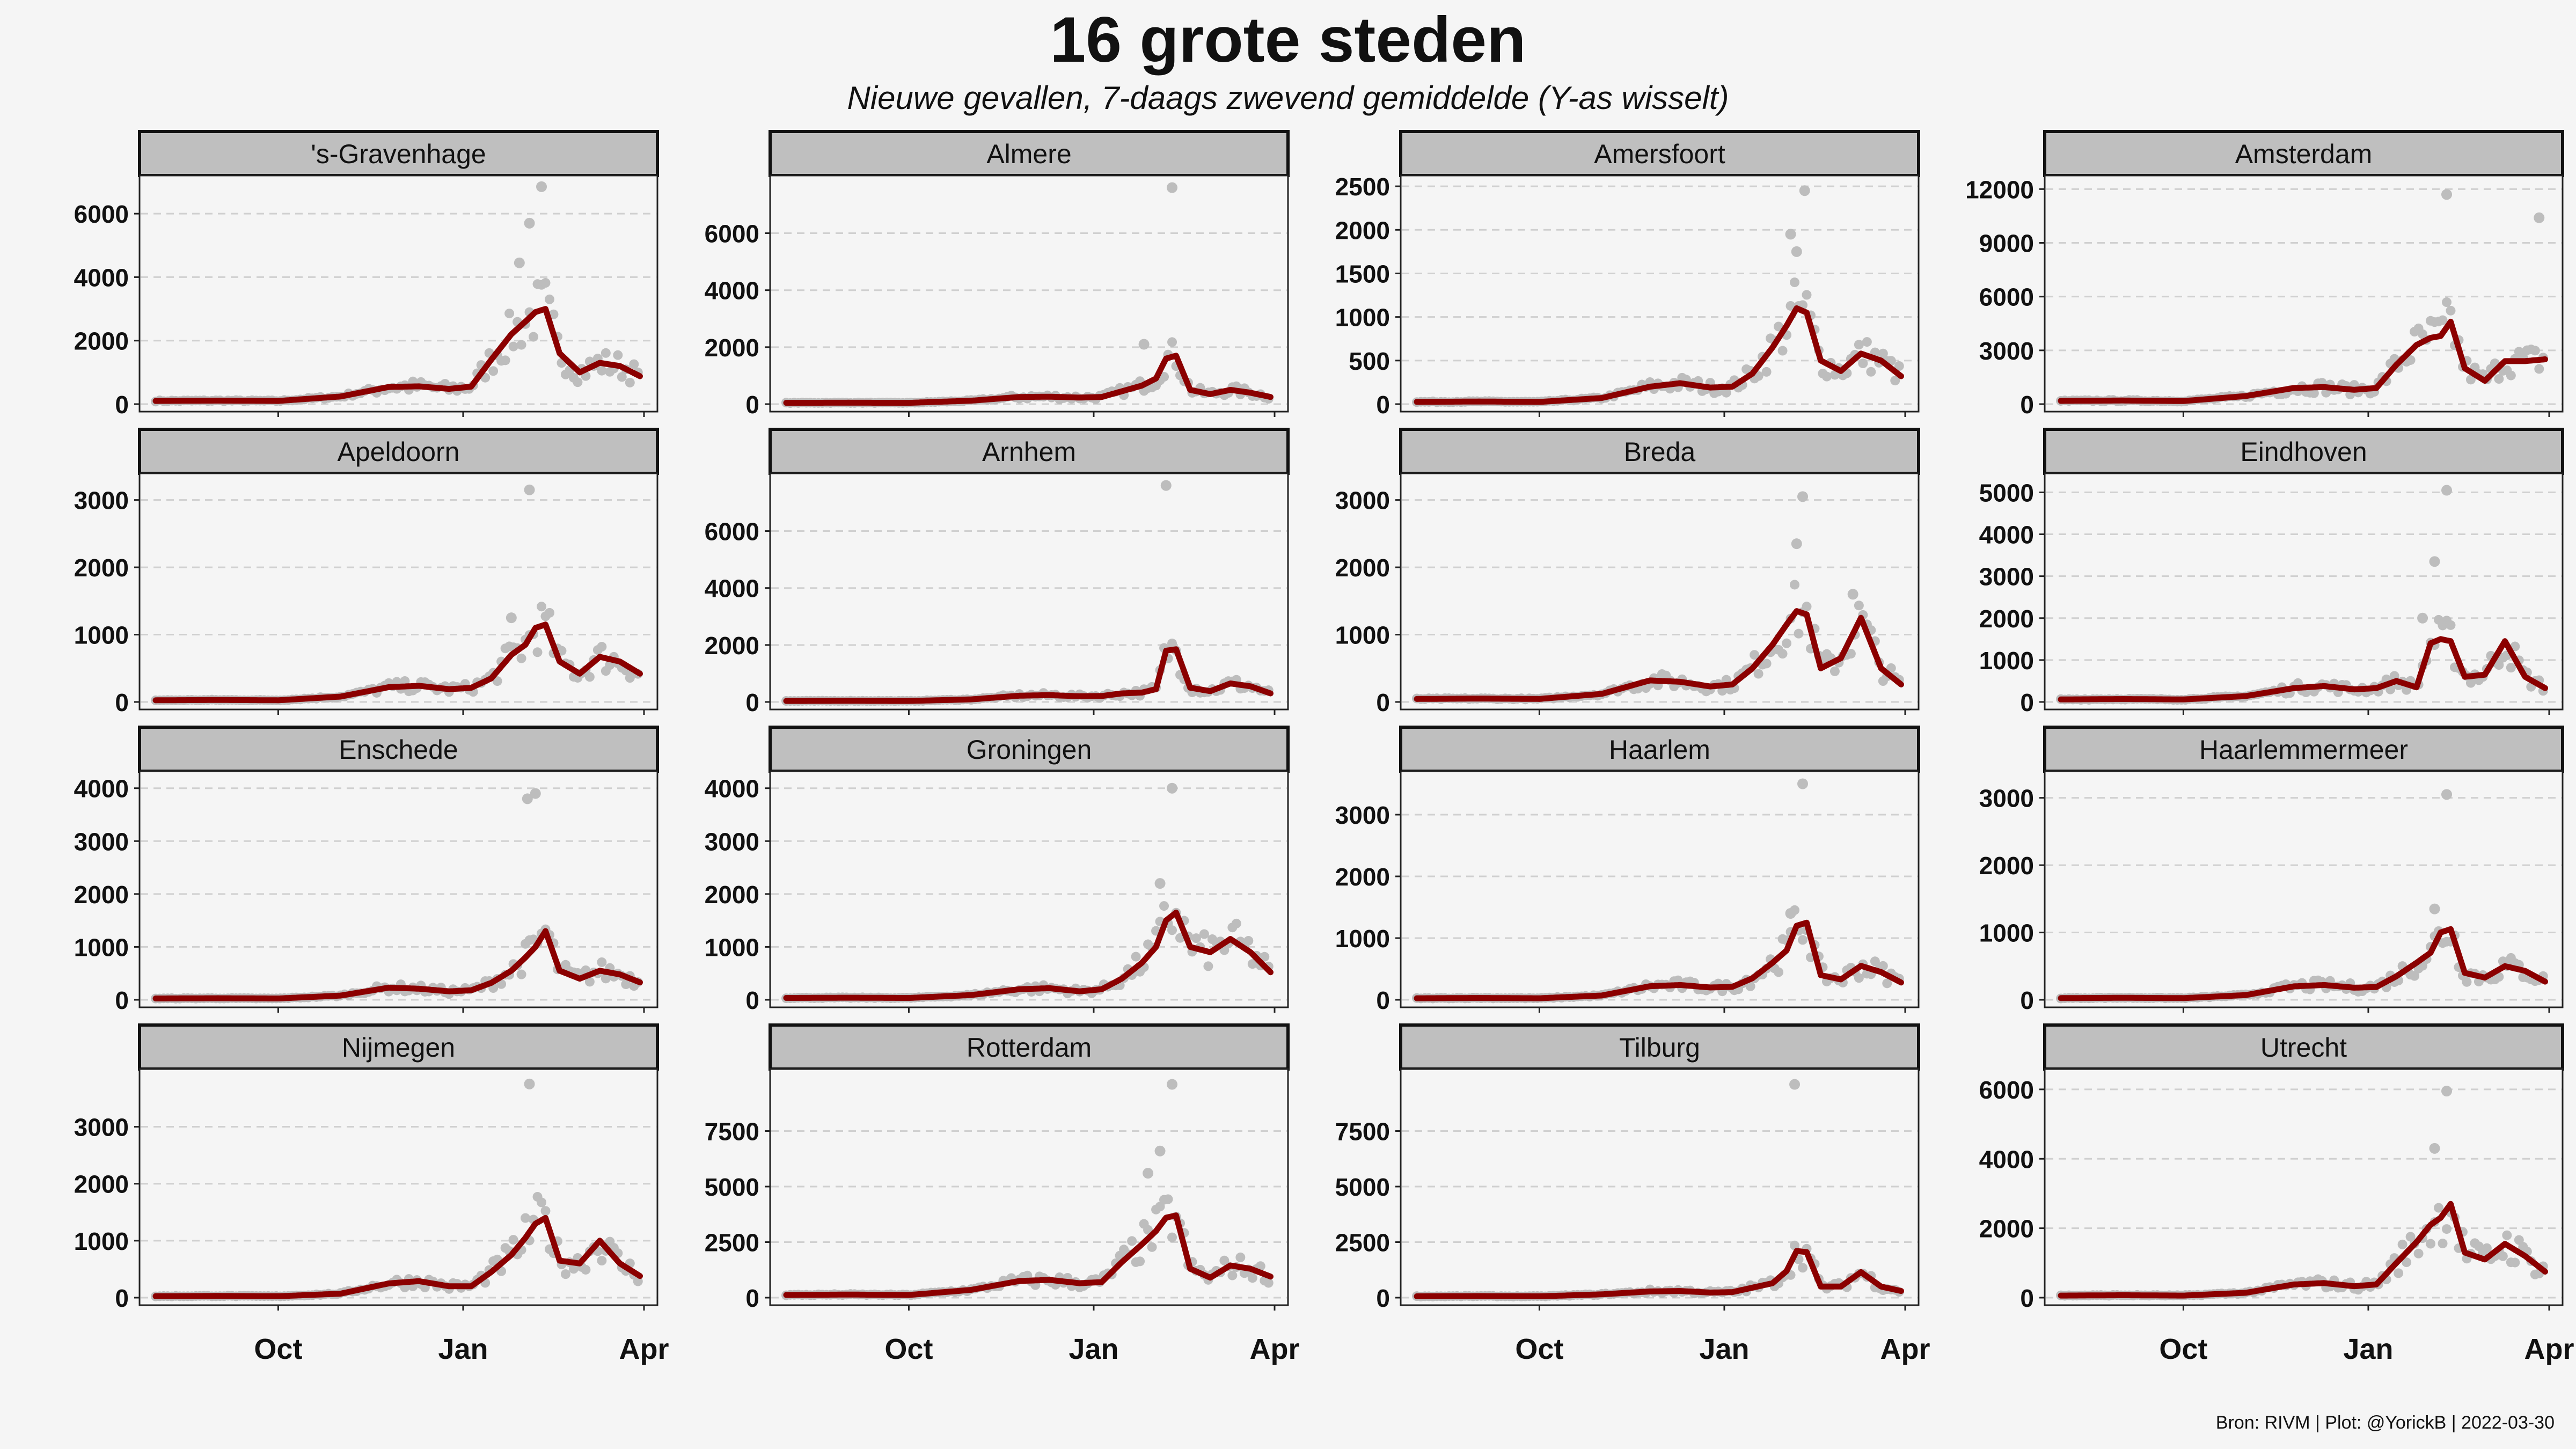 This screenshot has width=2576, height=1449. Describe the element at coordinates (399, 452) in the screenshot. I see `panel-title: Apeldoorn` at that location.